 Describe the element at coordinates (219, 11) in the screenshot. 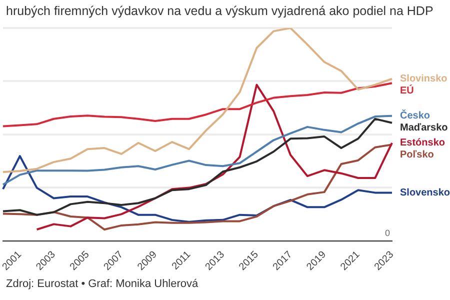

I see `chart-title: hrubých firemných výdavkov na vedu a výskum vyjadrená ako podiel na HDP` at that location.